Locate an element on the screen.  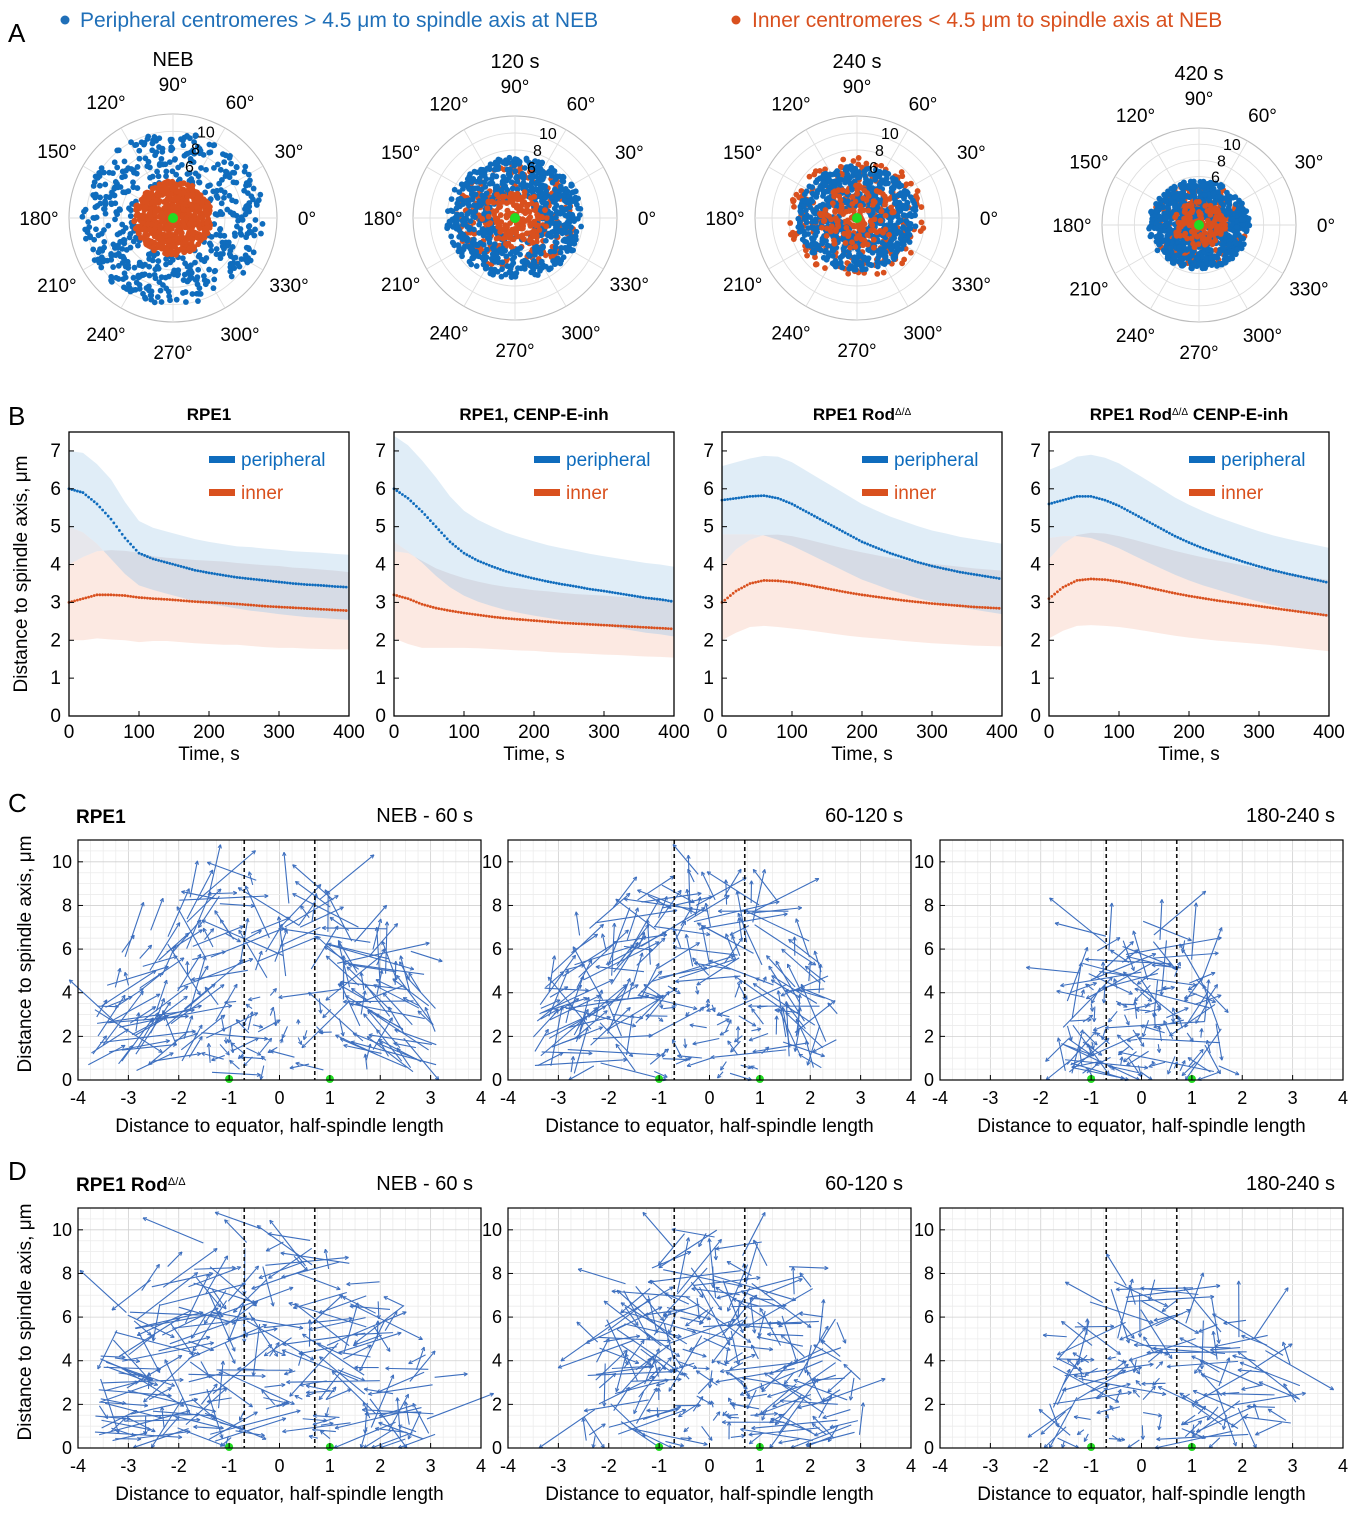
polar-title: 240 s is located at coordinates (857, 62).